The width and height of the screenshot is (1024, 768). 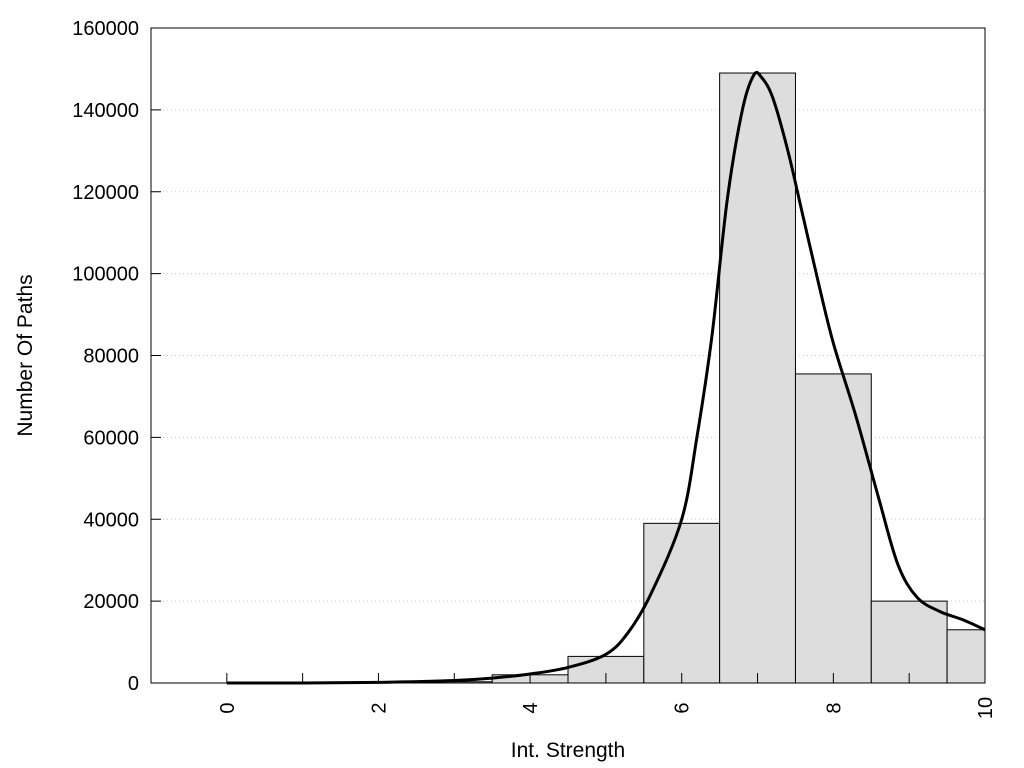 What do you see at coordinates (228, 707) in the screenshot?
I see `x-tick-label: 0` at bounding box center [228, 707].